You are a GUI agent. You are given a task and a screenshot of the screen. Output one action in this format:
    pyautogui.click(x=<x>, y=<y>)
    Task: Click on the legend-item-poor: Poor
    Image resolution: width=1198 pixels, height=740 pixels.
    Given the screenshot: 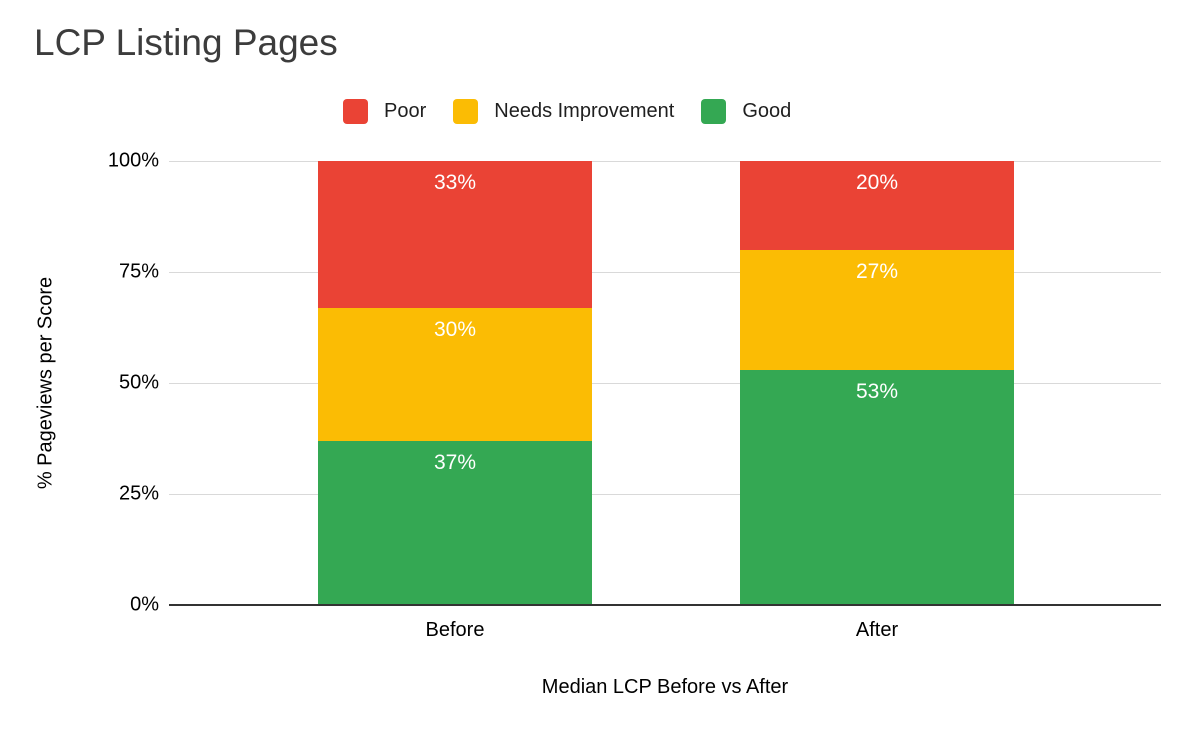 What is the action you would take?
    pyautogui.click(x=384, y=111)
    